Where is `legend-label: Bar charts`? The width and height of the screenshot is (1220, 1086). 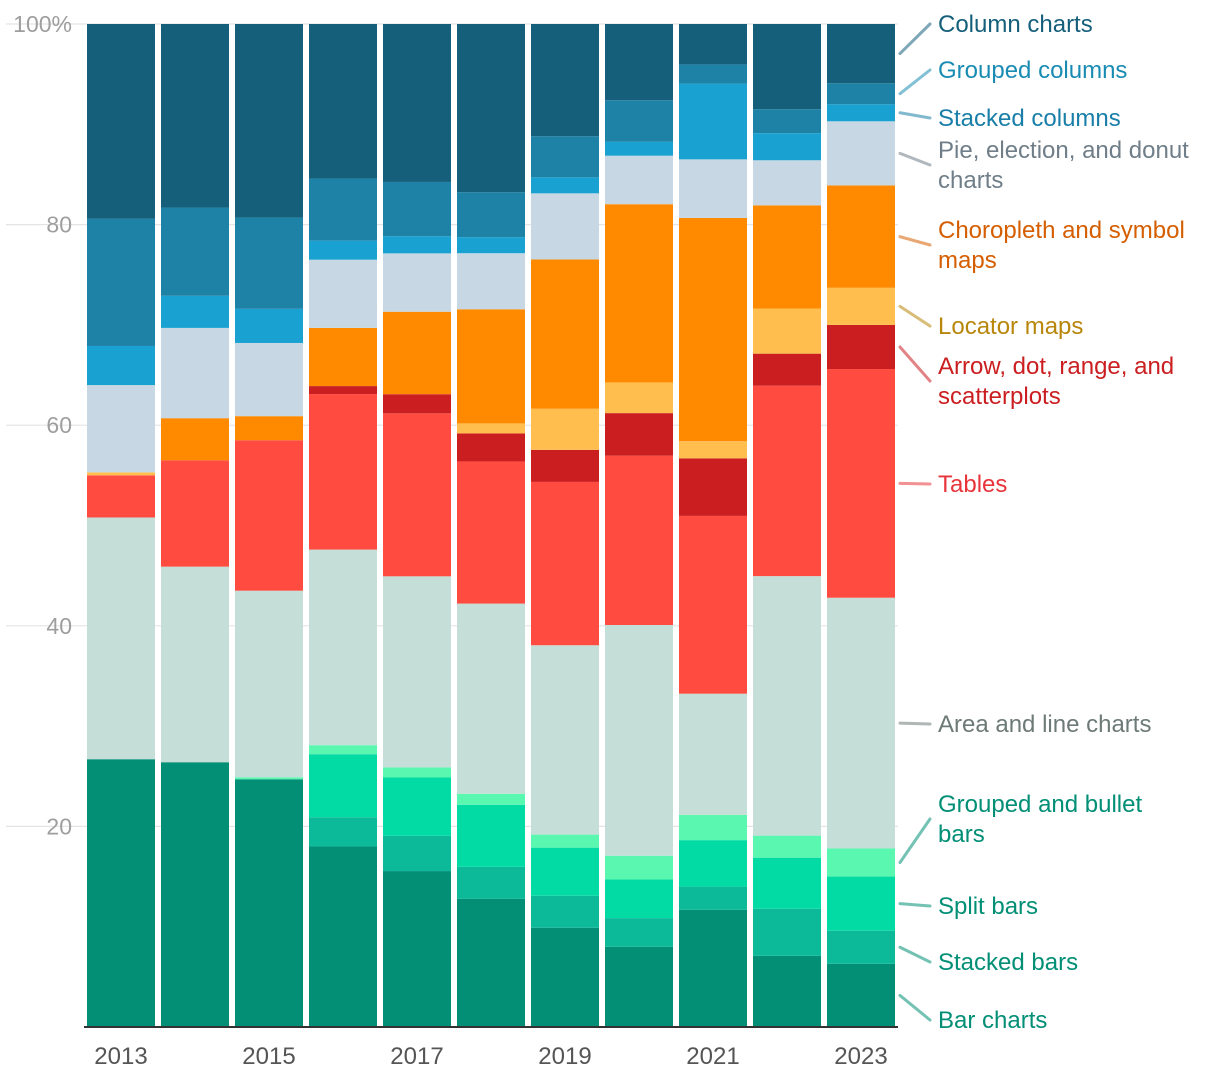 legend-label: Bar charts is located at coordinates (992, 1020).